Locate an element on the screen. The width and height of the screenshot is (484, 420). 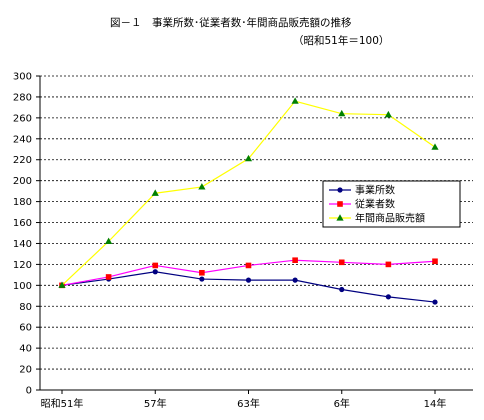
x-tick-label: 63年 is located at coordinates (248, 403).